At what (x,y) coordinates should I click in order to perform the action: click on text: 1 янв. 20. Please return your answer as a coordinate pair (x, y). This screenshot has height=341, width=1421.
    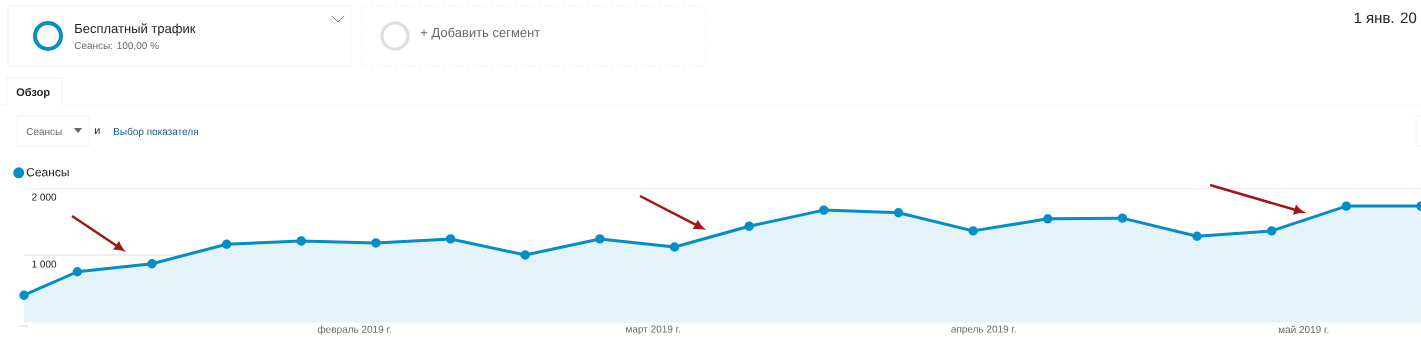
    Looking at the image, I should click on (1385, 18).